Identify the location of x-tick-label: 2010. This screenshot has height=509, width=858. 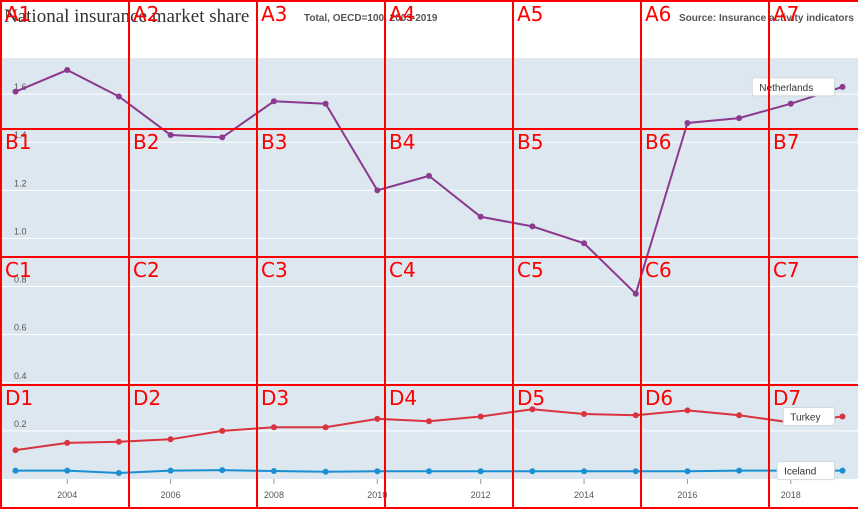
(377, 495).